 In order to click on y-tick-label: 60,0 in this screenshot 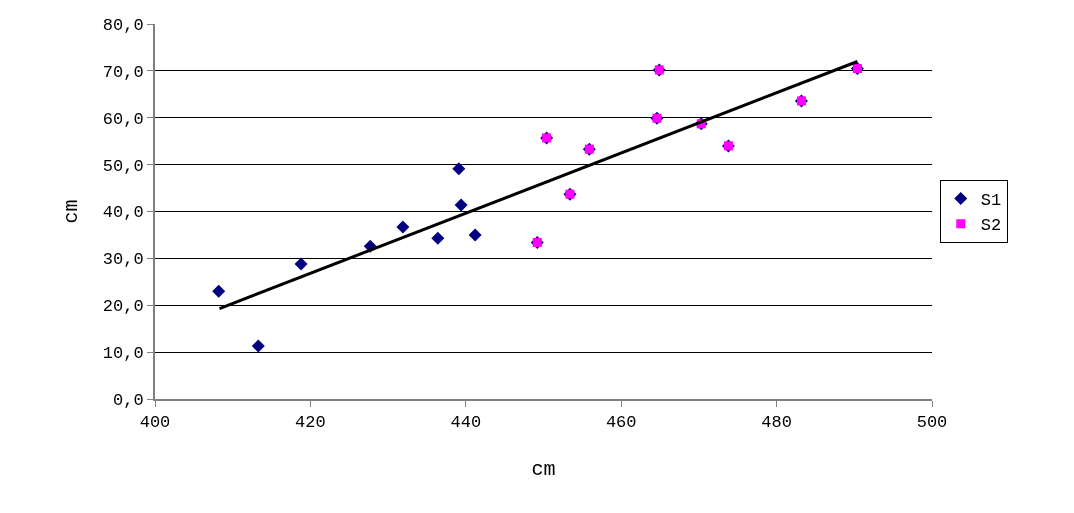, I will do `click(123, 119)`.